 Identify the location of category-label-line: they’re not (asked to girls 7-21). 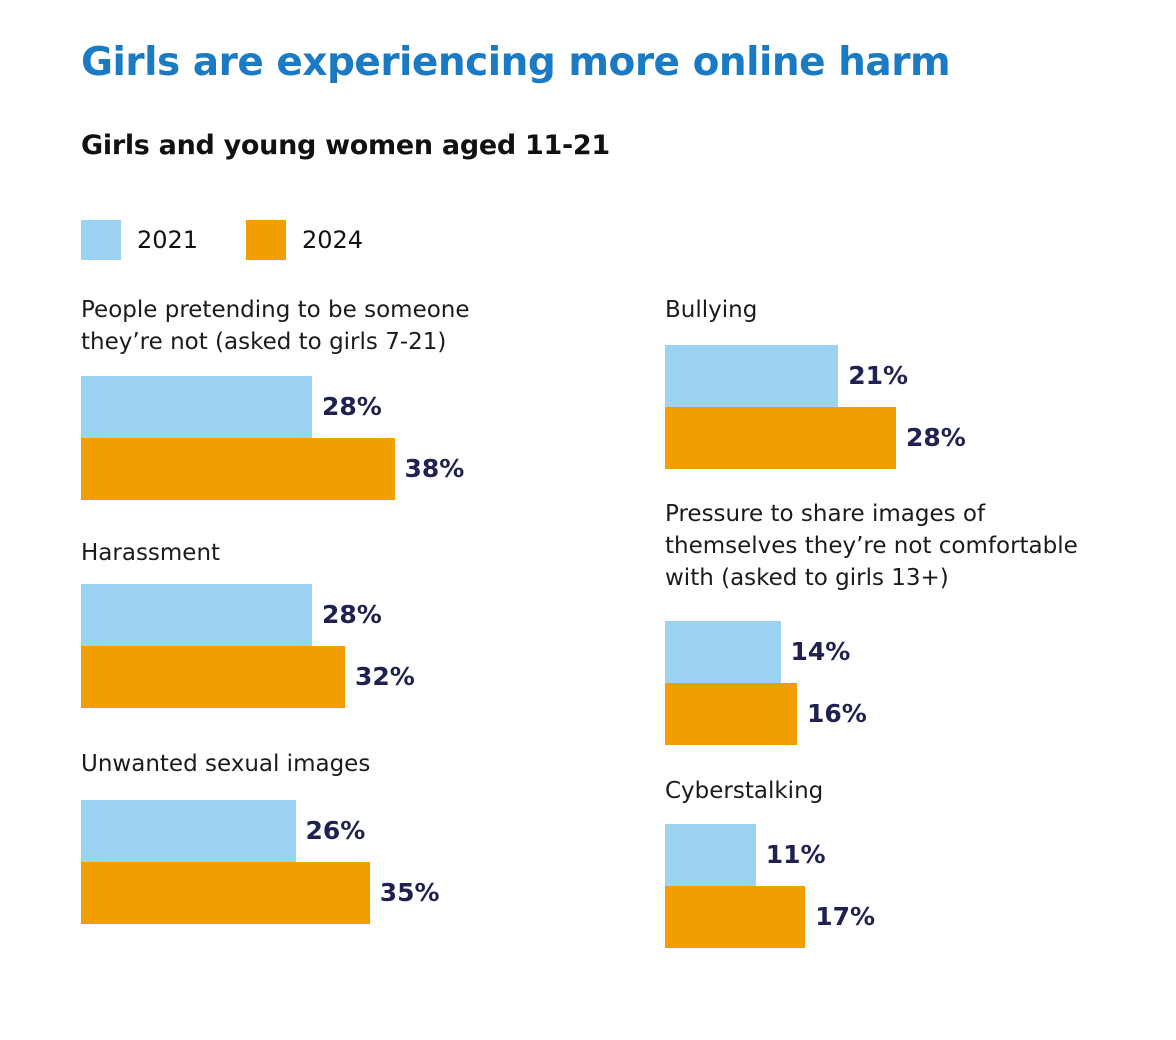
(264, 342).